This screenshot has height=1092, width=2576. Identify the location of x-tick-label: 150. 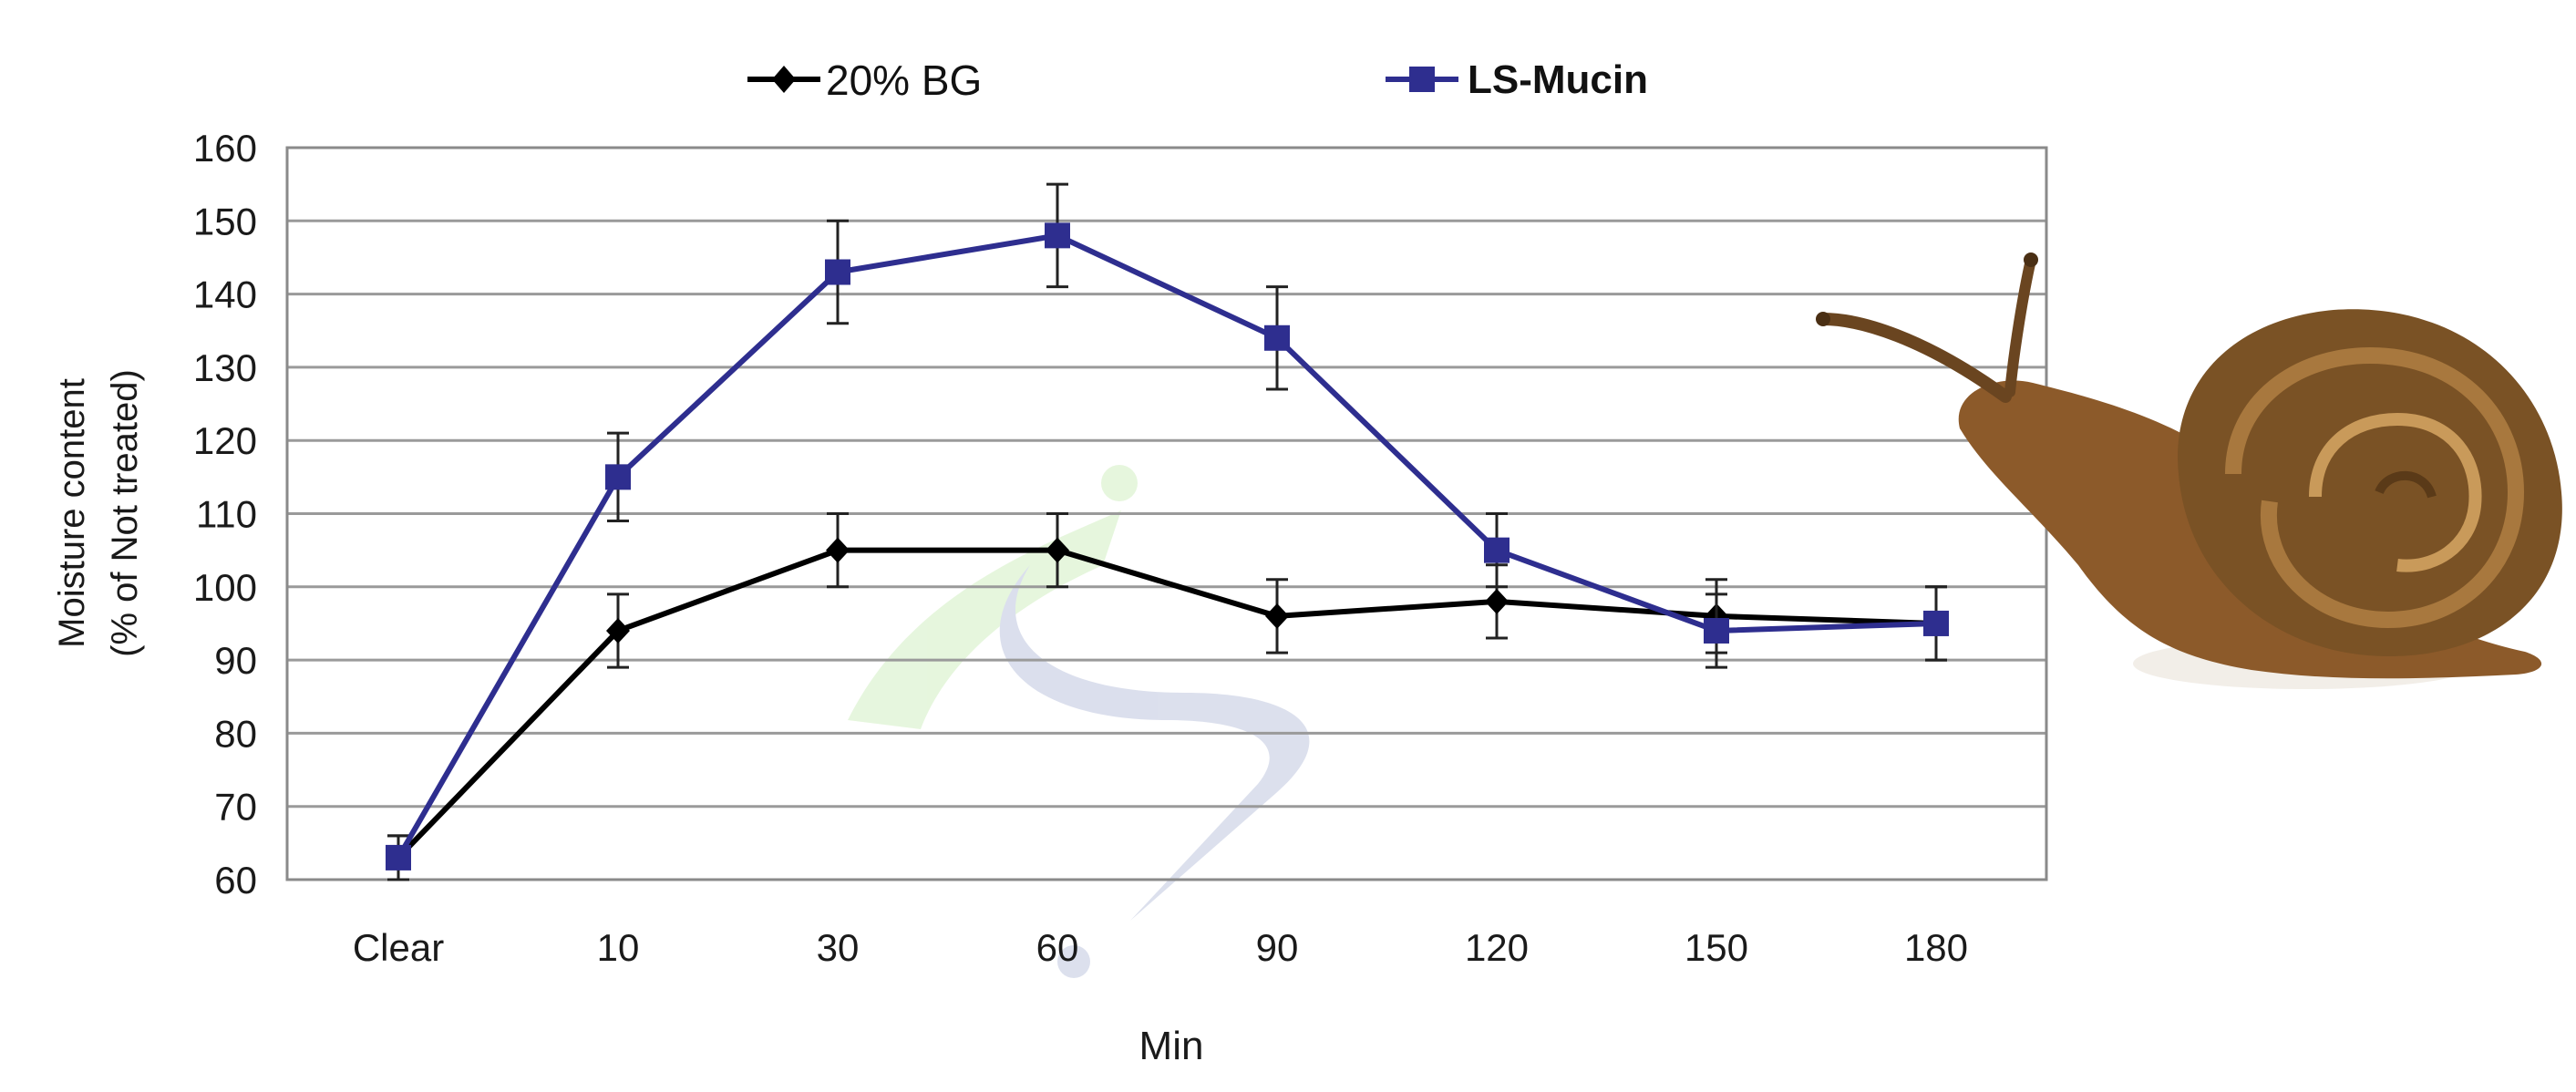
(1716, 948).